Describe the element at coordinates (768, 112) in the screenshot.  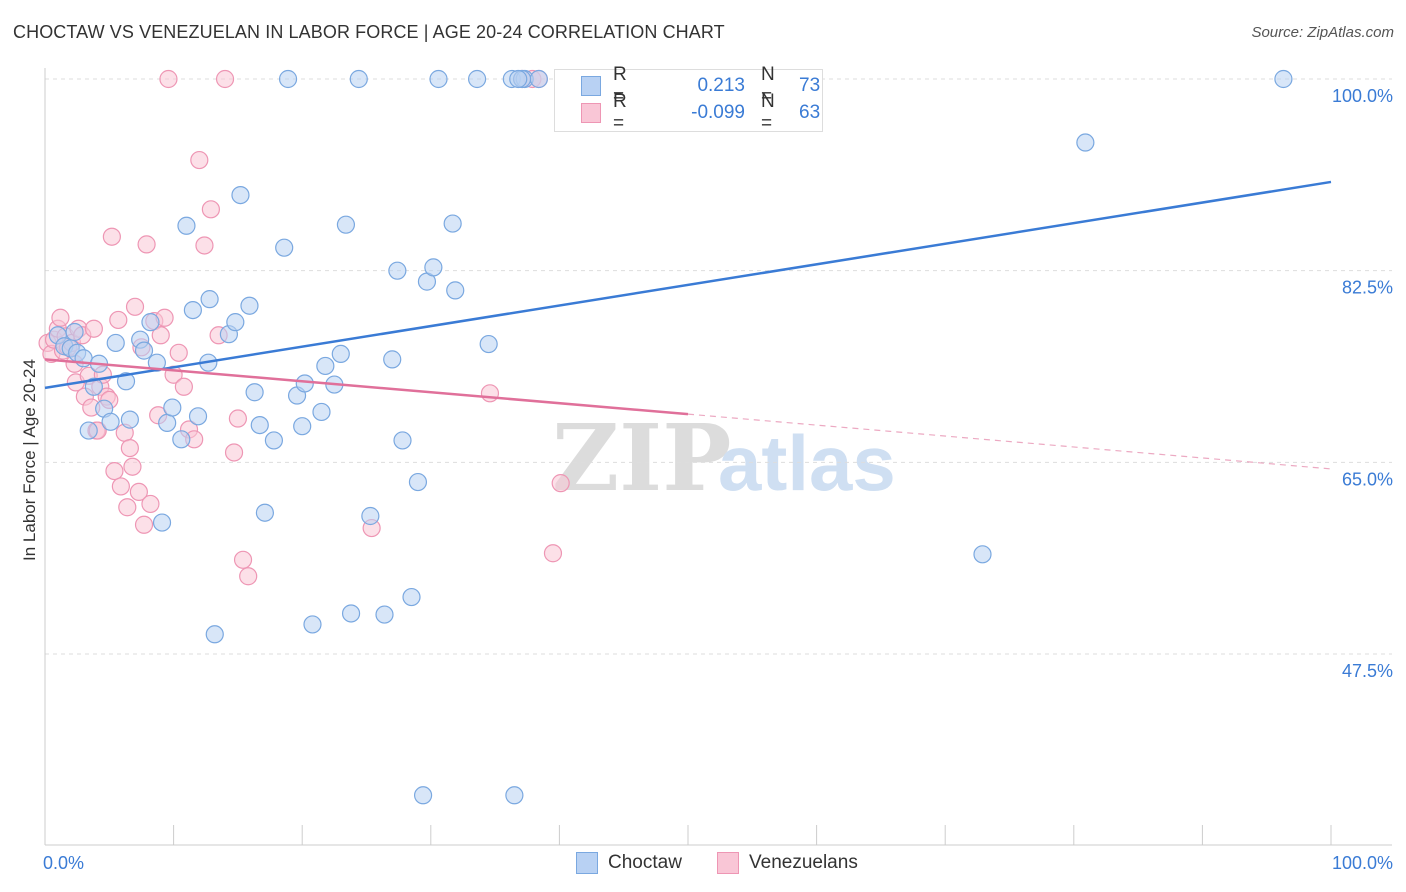
I see `venezuelans-n-label: N =` at that location.